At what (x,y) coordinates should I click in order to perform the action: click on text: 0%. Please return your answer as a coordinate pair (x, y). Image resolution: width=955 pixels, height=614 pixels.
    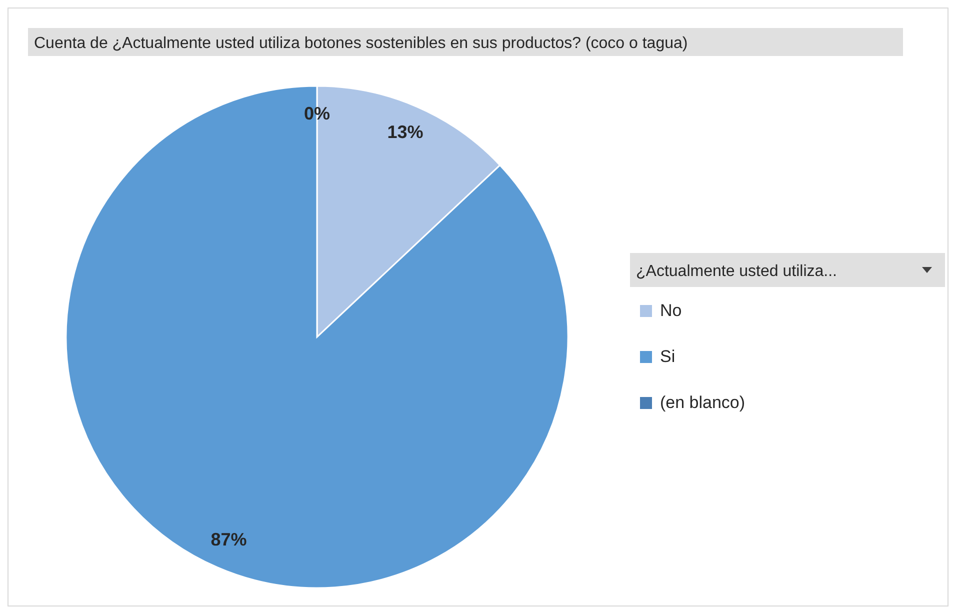
    Looking at the image, I should click on (317, 114).